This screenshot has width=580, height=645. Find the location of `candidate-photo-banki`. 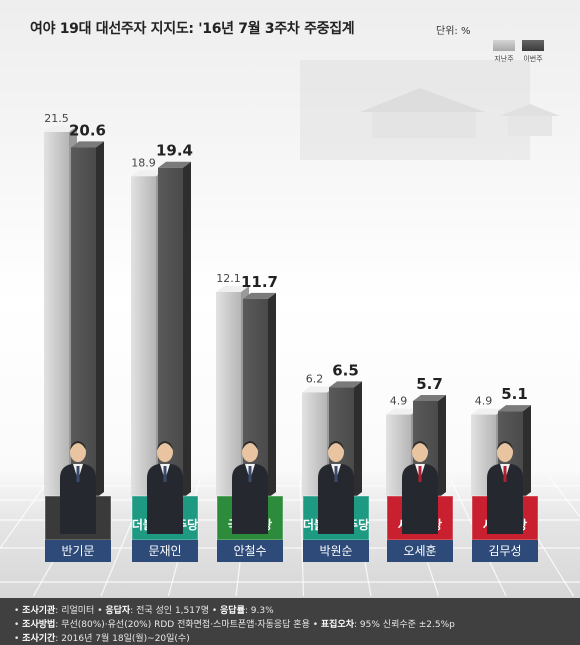

candidate-photo-banki is located at coordinates (78, 487).